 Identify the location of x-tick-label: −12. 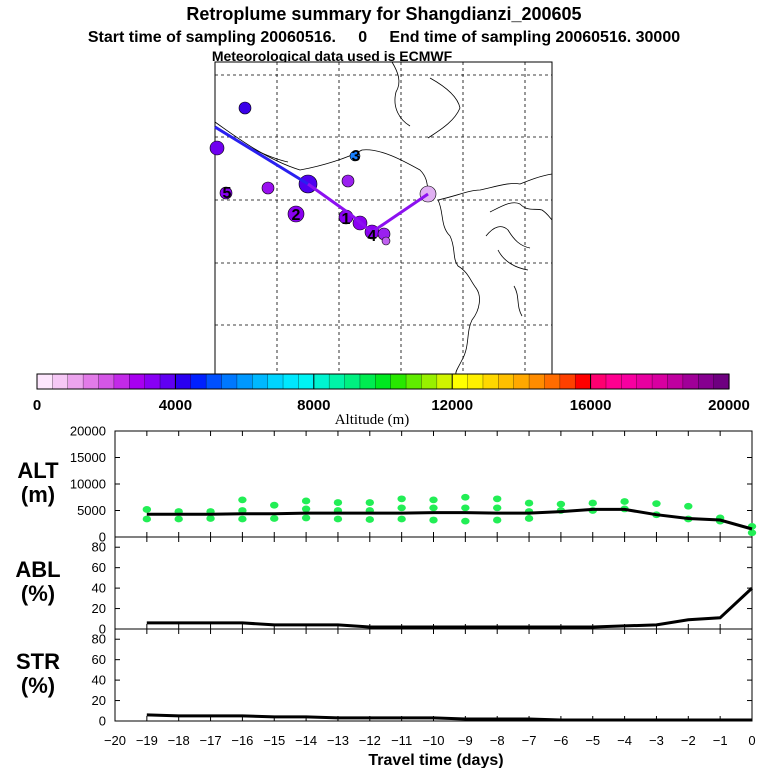
(370, 740).